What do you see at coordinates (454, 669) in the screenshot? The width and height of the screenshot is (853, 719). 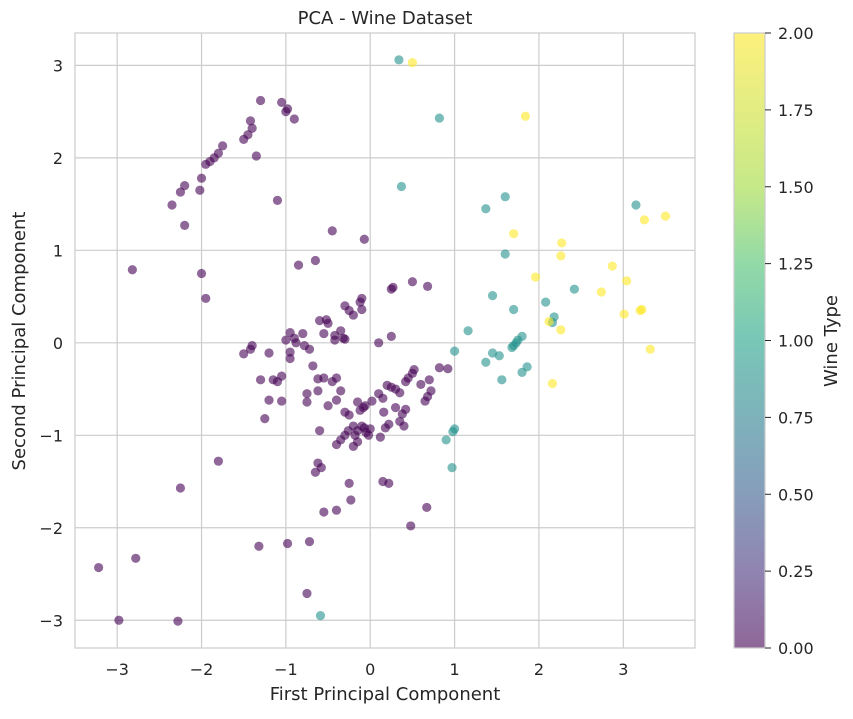 I see `x-tick-label: 1` at bounding box center [454, 669].